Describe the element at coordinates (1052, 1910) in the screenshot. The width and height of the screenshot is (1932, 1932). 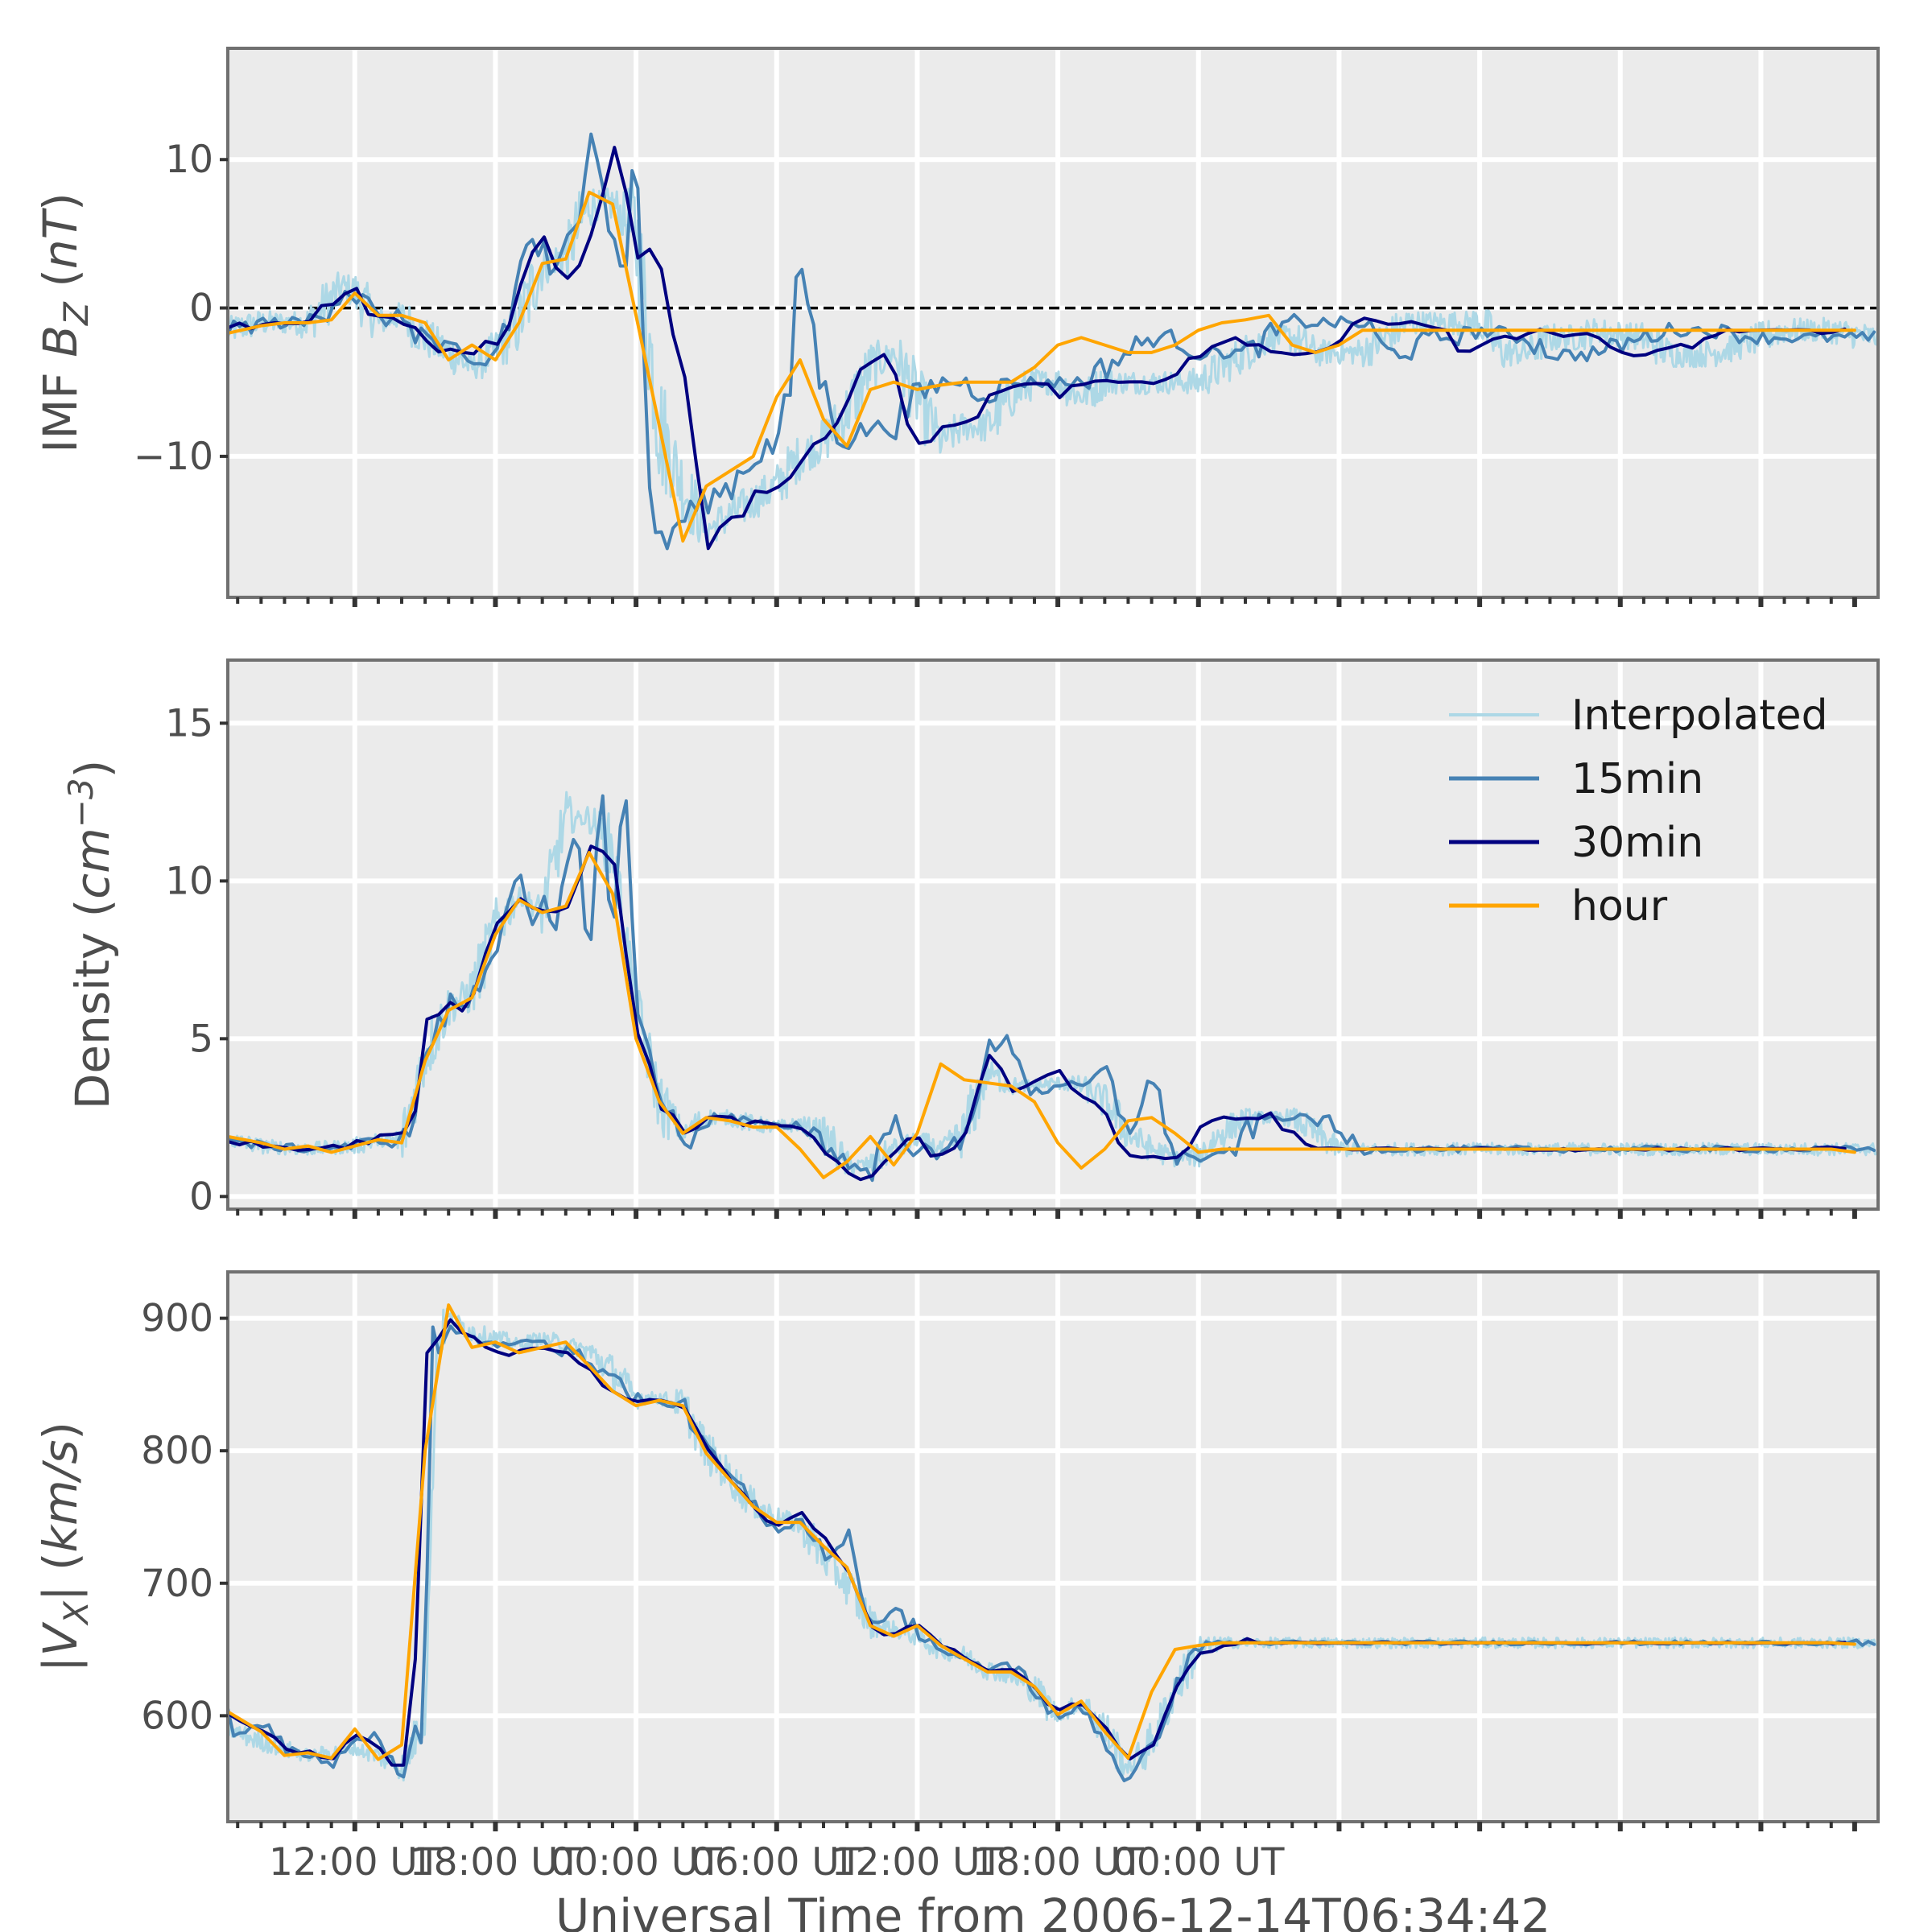
I see `x-axis-label: Universal Time from 2006-12-14T06:34:42` at that location.